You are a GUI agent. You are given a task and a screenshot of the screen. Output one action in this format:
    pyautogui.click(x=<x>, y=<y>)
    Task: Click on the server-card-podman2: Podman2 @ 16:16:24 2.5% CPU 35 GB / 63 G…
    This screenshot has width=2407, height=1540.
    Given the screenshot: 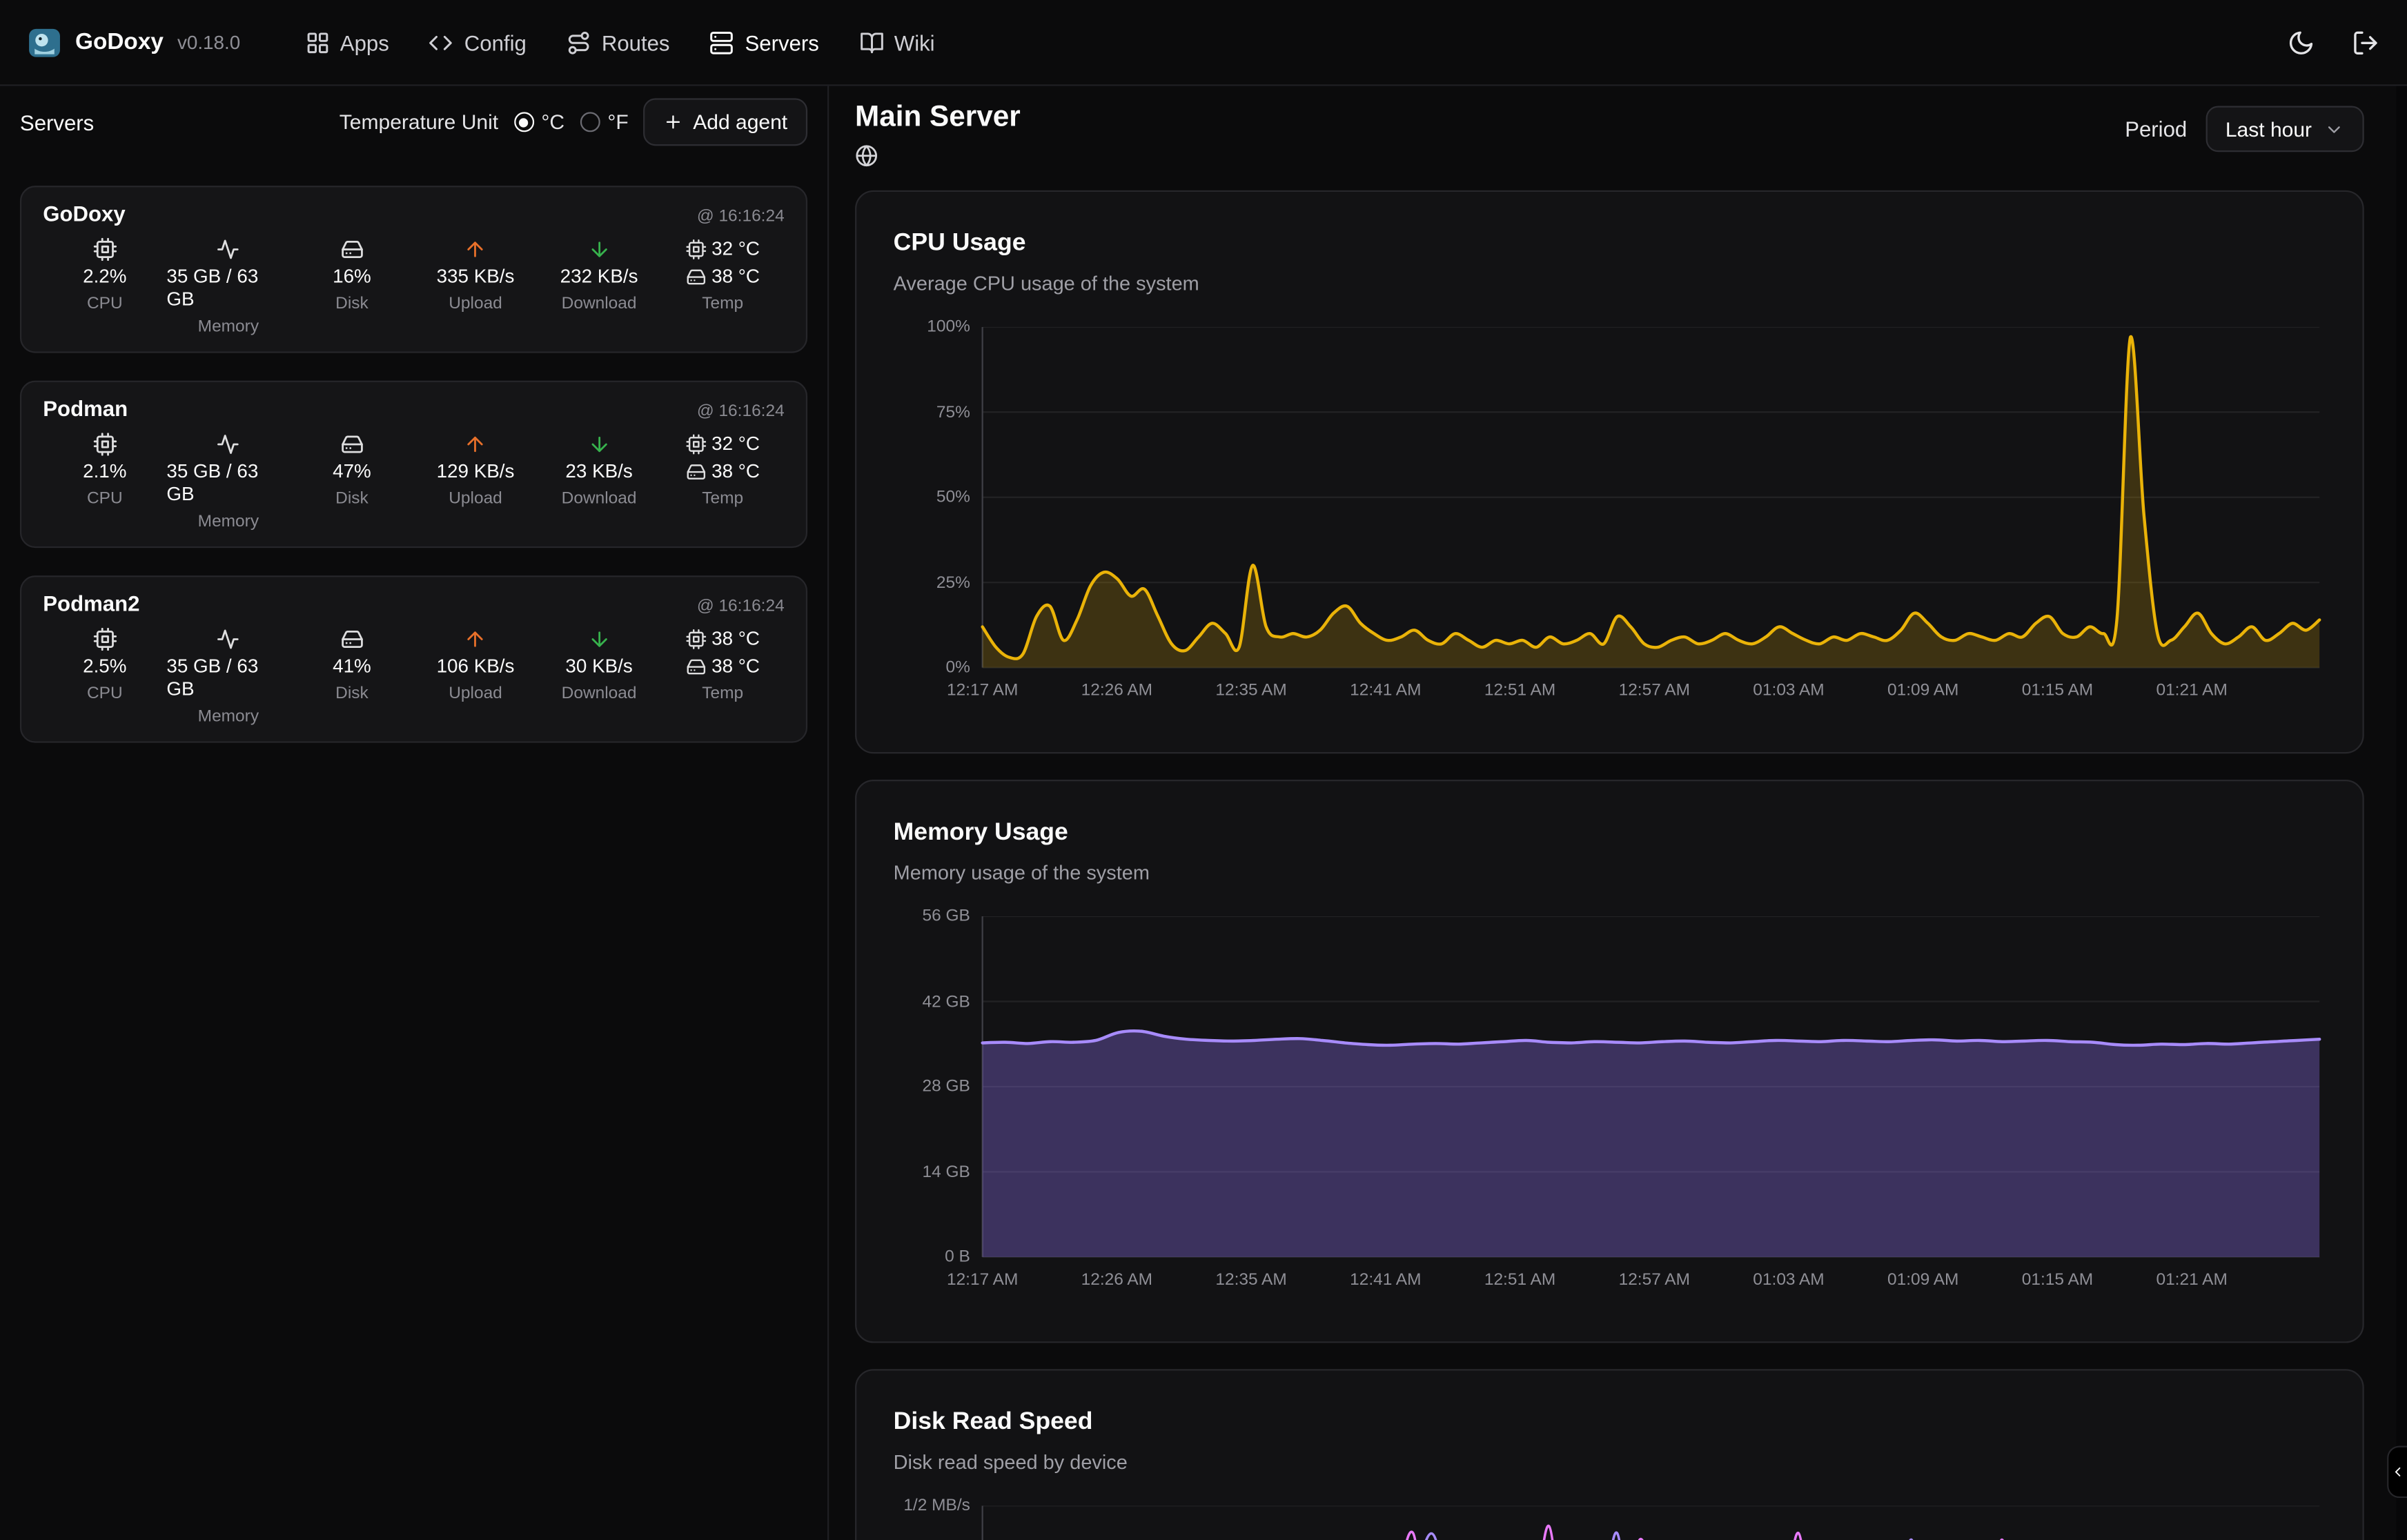 What is the action you would take?
    pyautogui.click(x=413, y=659)
    